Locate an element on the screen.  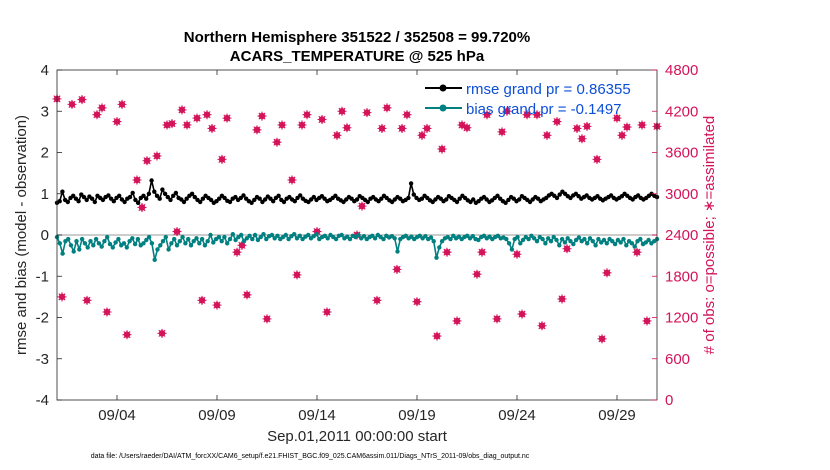
x-tick-label: 09/04 is located at coordinates (117, 415).